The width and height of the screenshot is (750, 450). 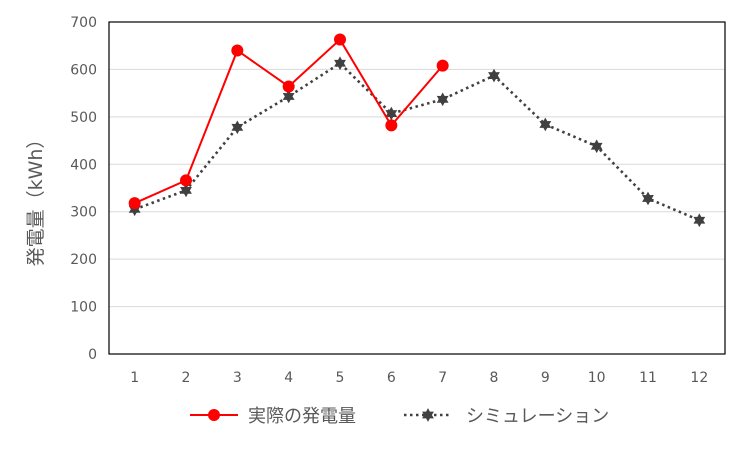 I want to click on legend: 実際の発電量 シミュレーション, so click(x=399, y=416).